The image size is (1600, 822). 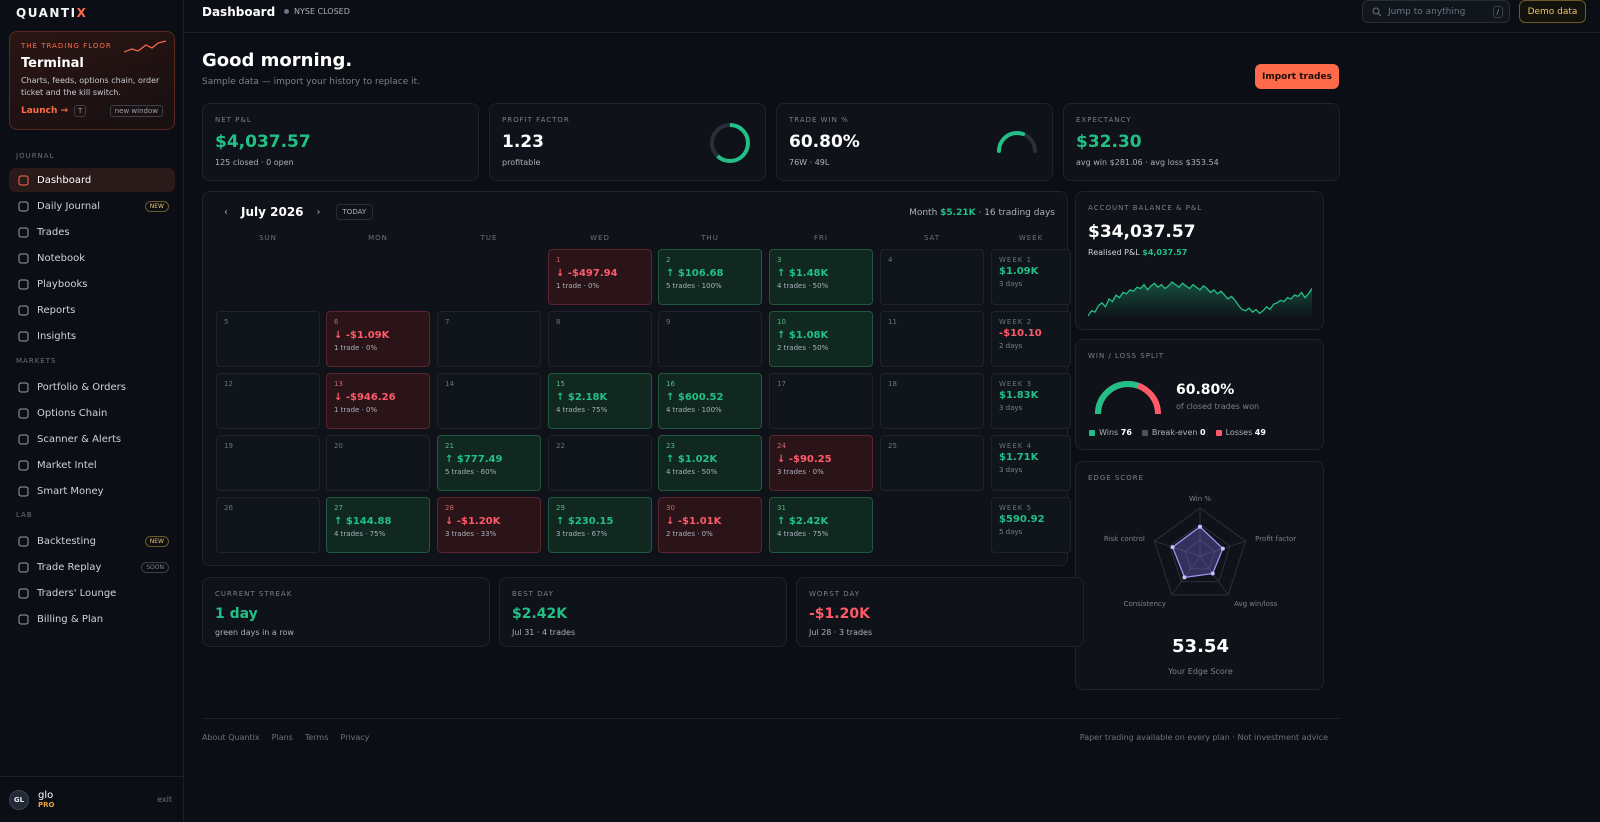 I want to click on sidebar-item-notebook: Notebook, so click(x=92, y=258).